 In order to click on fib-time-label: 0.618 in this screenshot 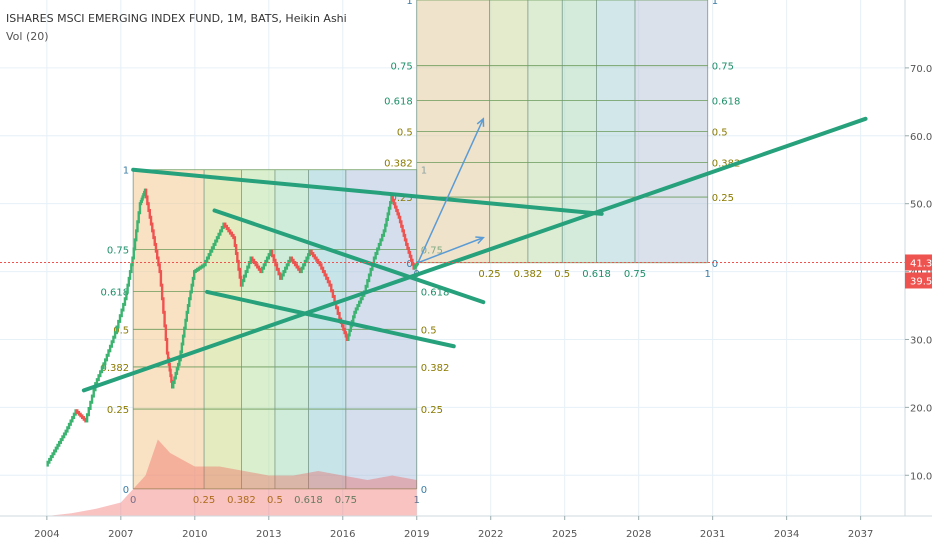, I will do `click(308, 500)`.